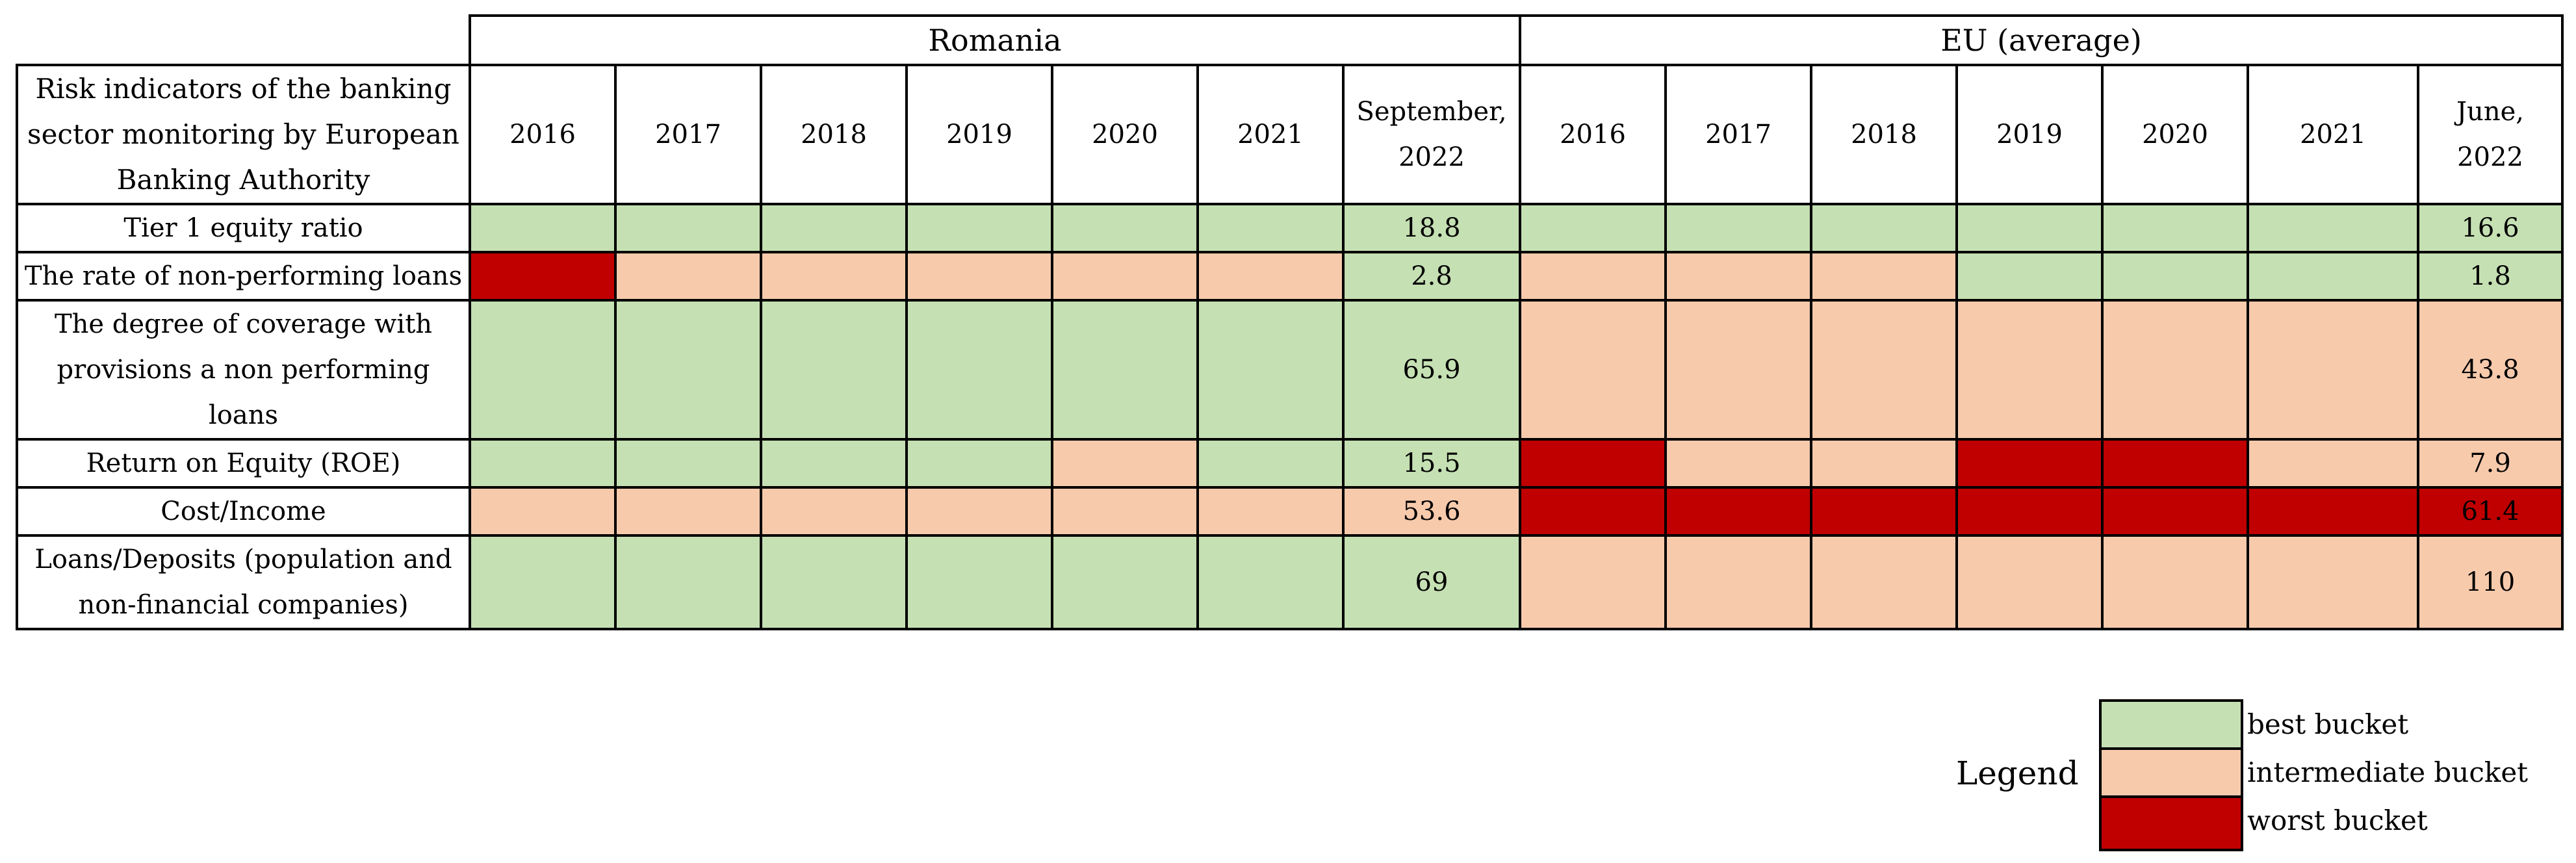 This screenshot has height=863, width=2576. I want to click on table-row: Tier 1 equity ratio 18.8 16.6, so click(1290, 228).